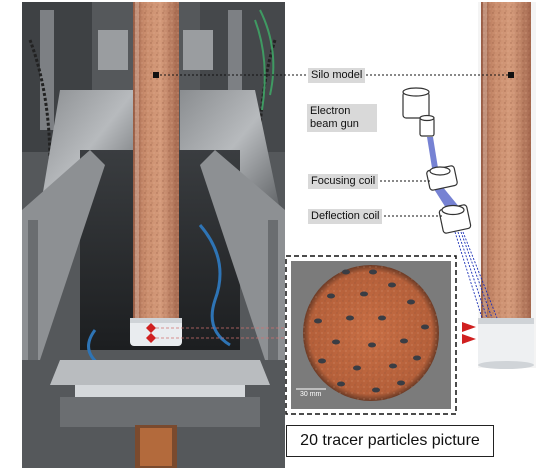 The width and height of the screenshot is (537, 468). I want to click on marker-lower, so click(151, 338).